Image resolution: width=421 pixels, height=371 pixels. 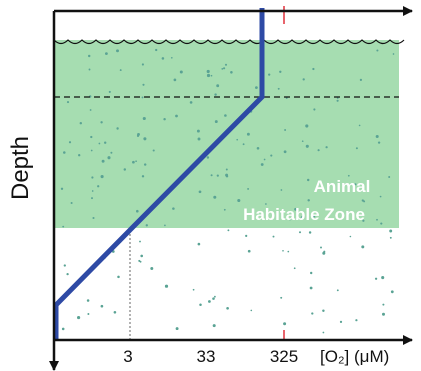 I want to click on x-tick-325: 325, so click(x=284, y=356).